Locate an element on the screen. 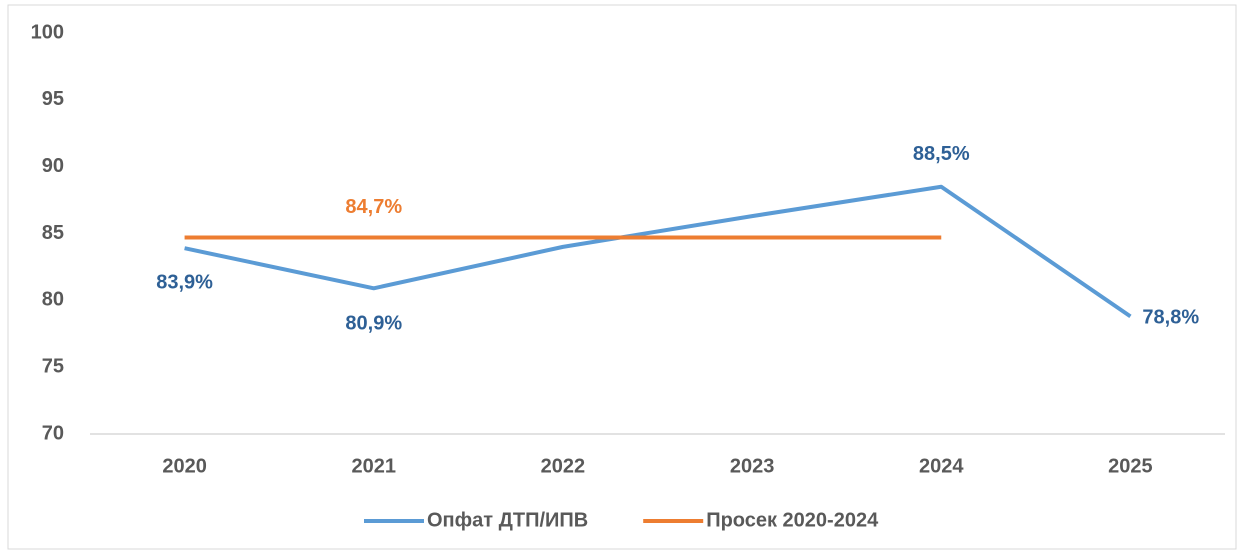  y-tick-label: 100 is located at coordinates (47, 32).